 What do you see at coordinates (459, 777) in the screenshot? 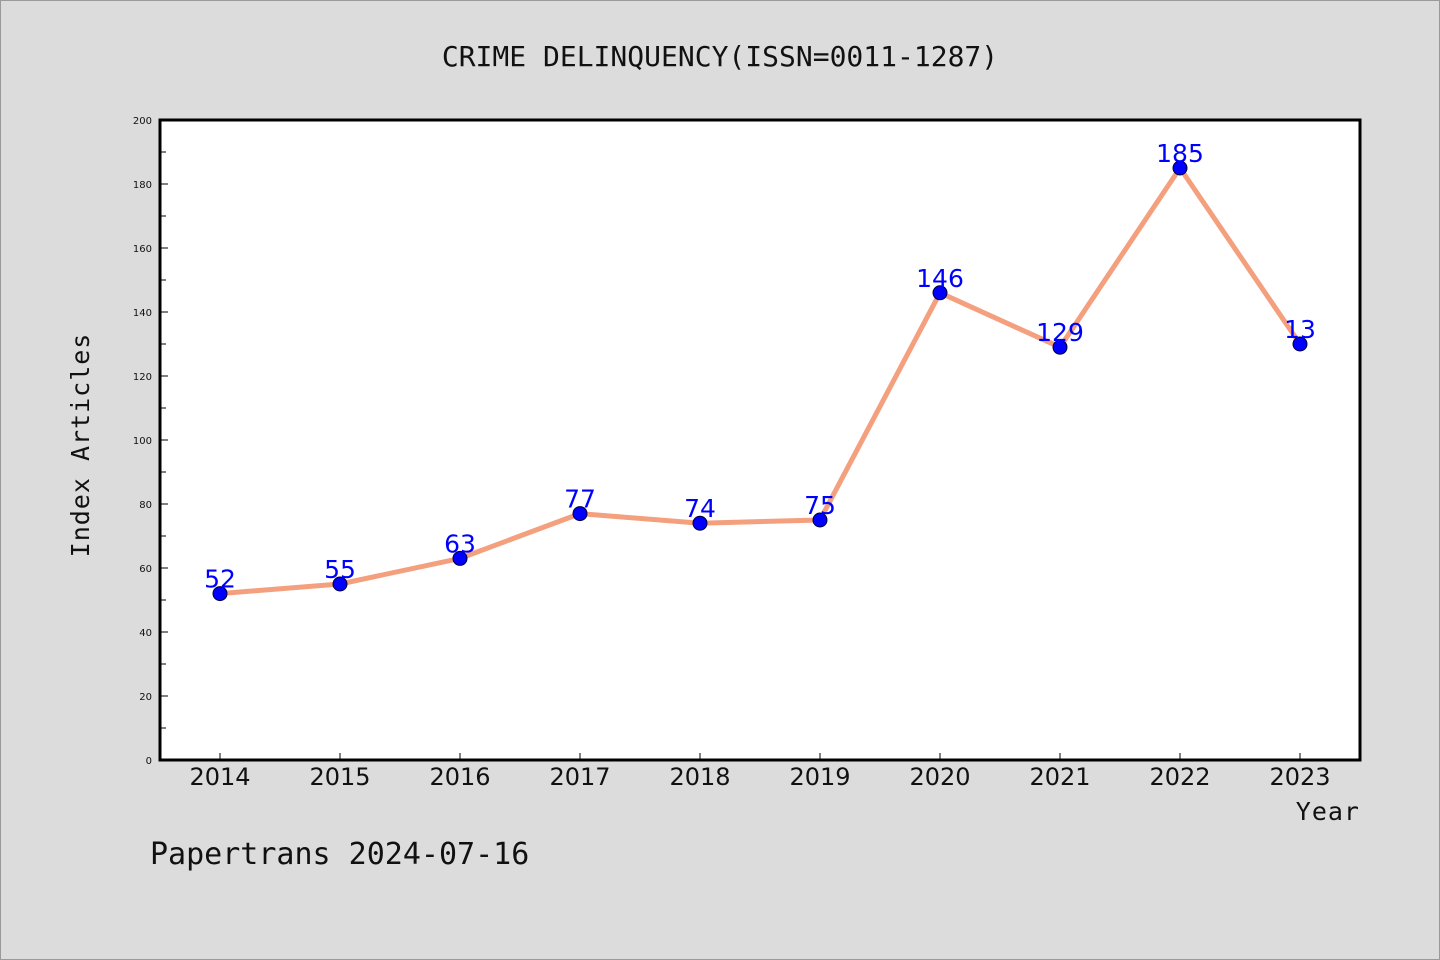
I see `x-tick-label: 2016` at bounding box center [459, 777].